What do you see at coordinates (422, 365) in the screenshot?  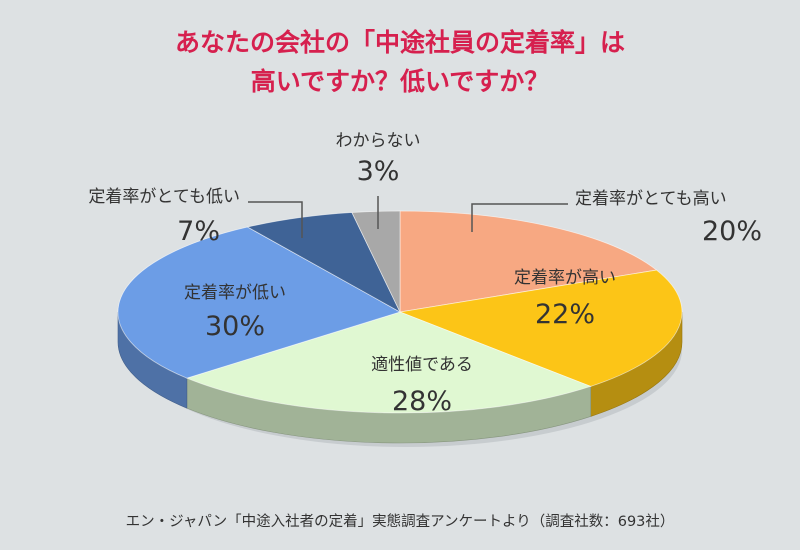 I see `slice-label-2: 適性値である` at bounding box center [422, 365].